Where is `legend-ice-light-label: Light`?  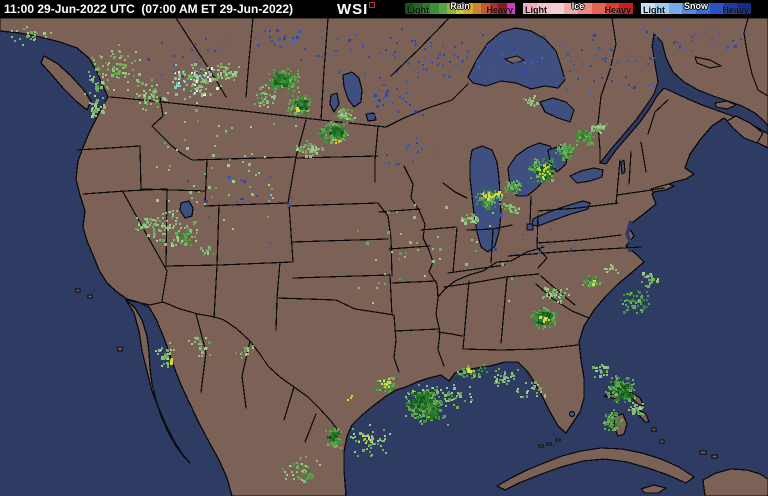
legend-ice-light-label: Light is located at coordinates (536, 10).